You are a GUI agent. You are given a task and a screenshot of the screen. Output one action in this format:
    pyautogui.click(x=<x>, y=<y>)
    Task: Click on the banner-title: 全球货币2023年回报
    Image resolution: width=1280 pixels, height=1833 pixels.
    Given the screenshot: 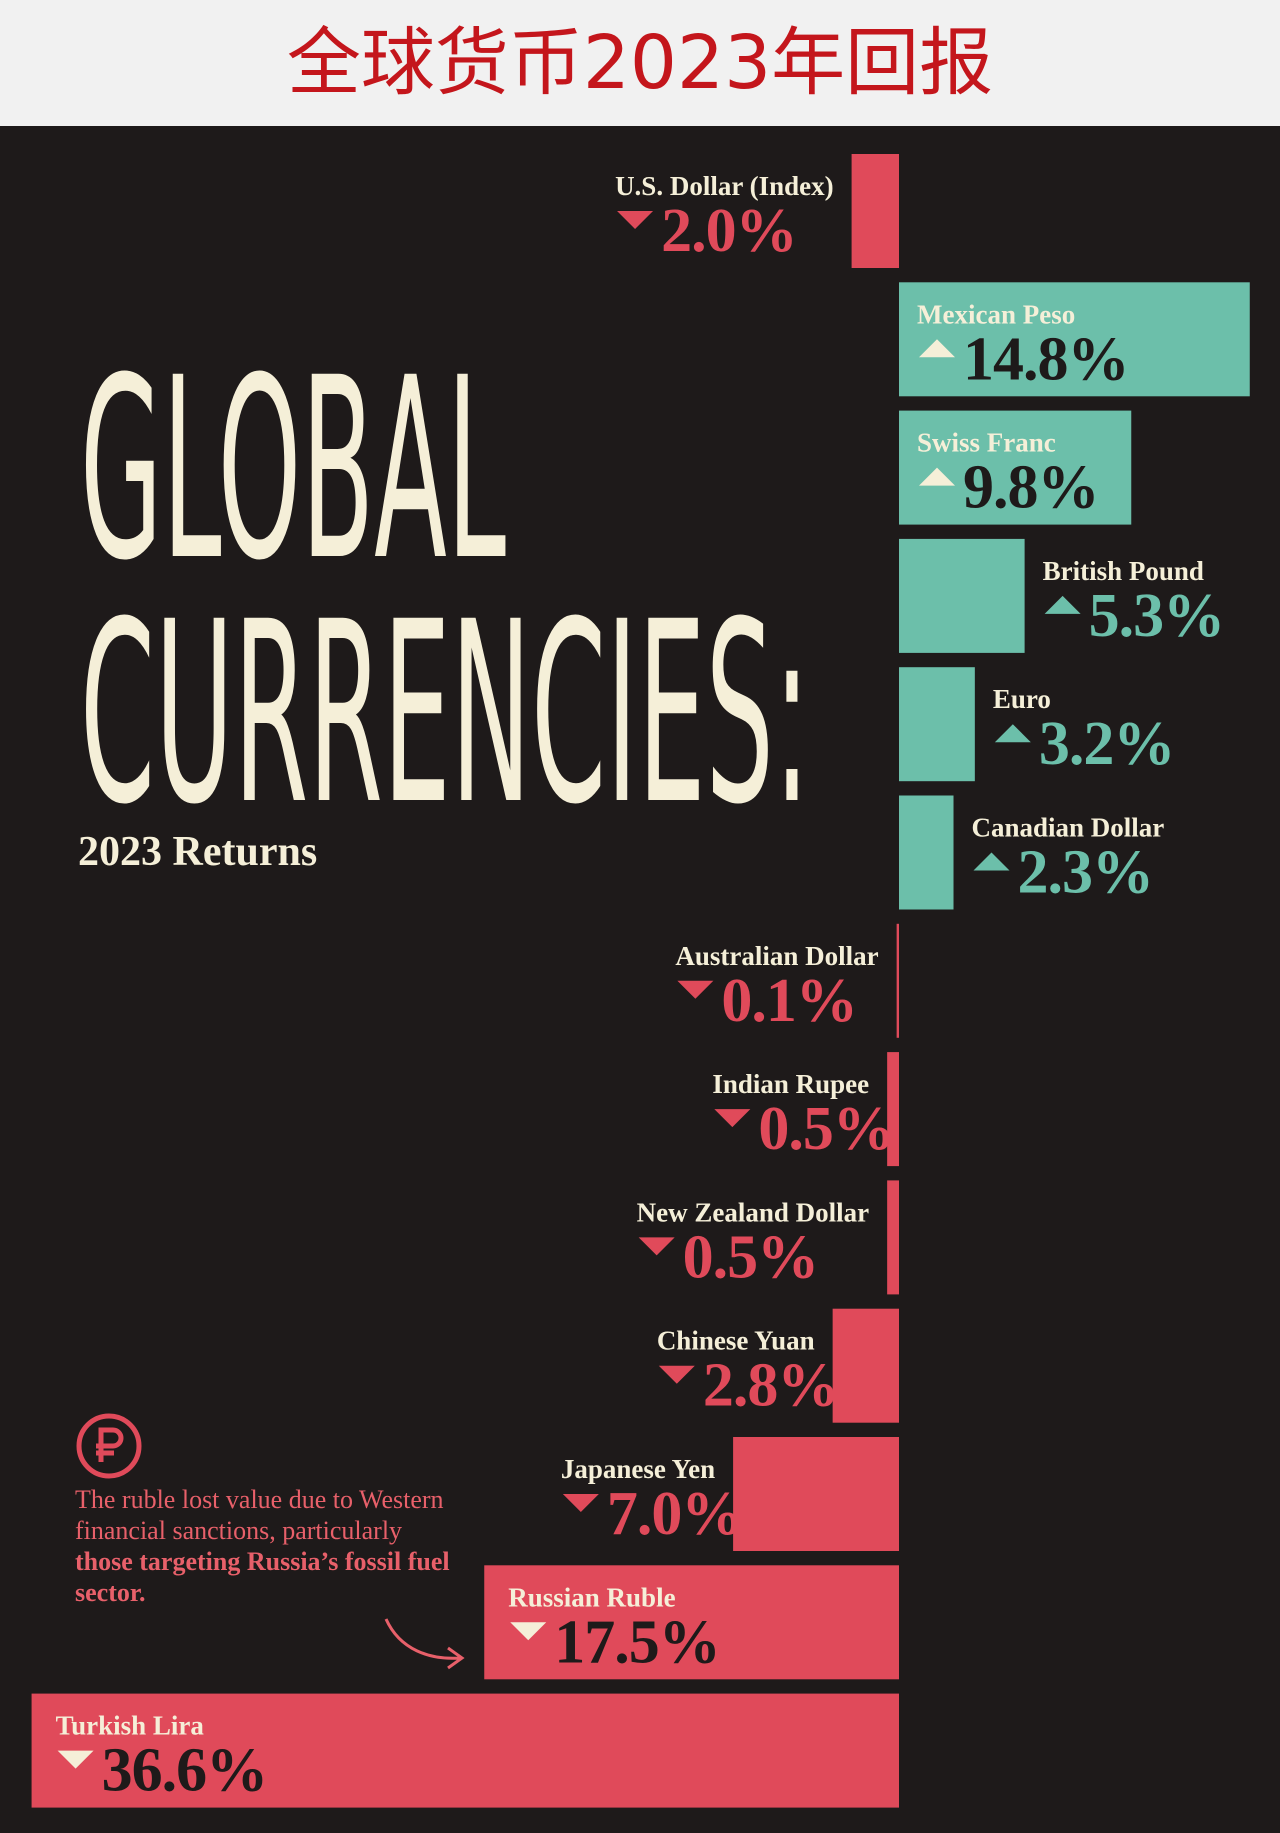 What is the action you would take?
    pyautogui.click(x=640, y=63)
    